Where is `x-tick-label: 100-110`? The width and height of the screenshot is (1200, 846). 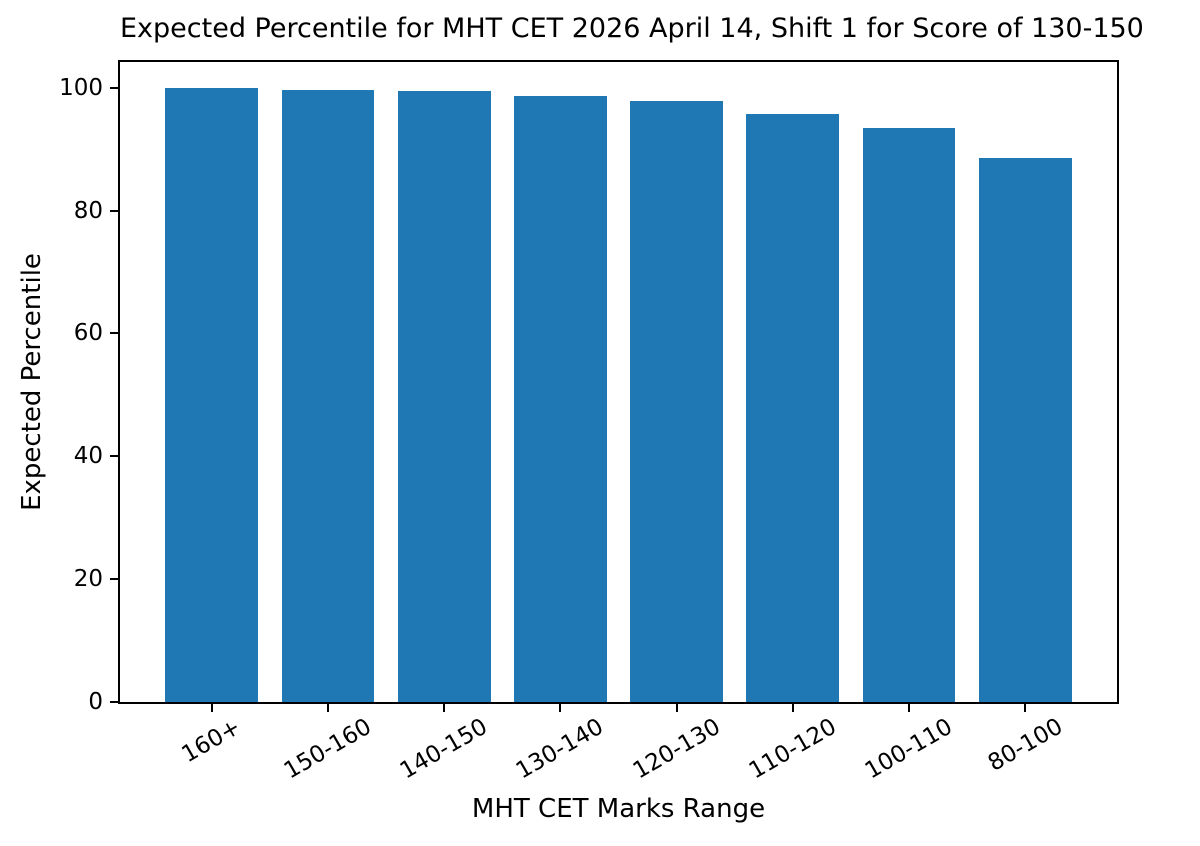 x-tick-label: 100-110 is located at coordinates (908, 749).